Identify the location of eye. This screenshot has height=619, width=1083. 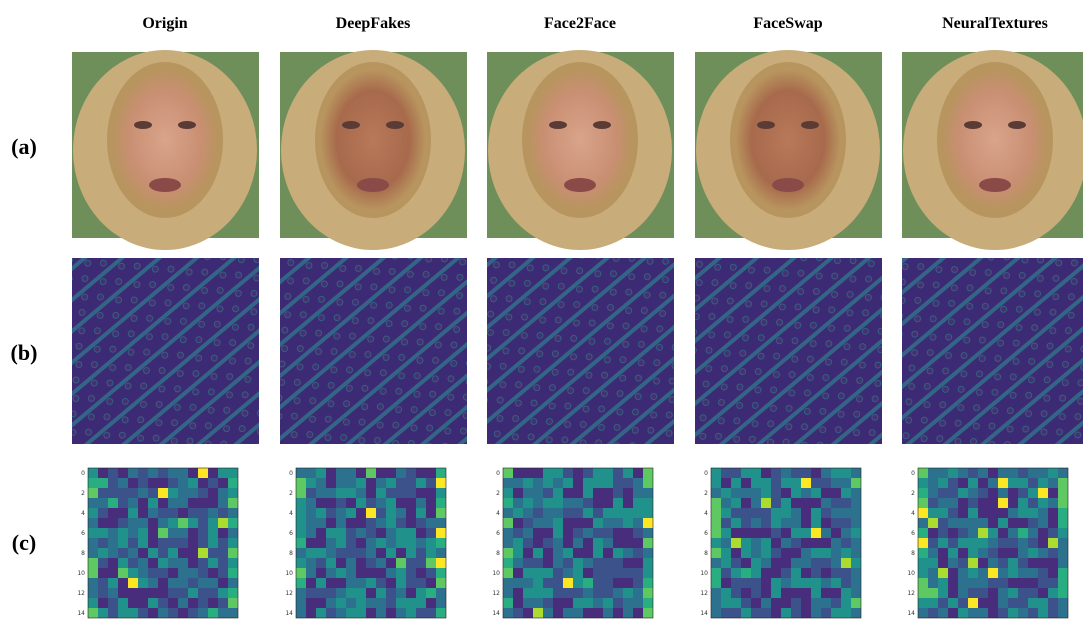
(602, 125).